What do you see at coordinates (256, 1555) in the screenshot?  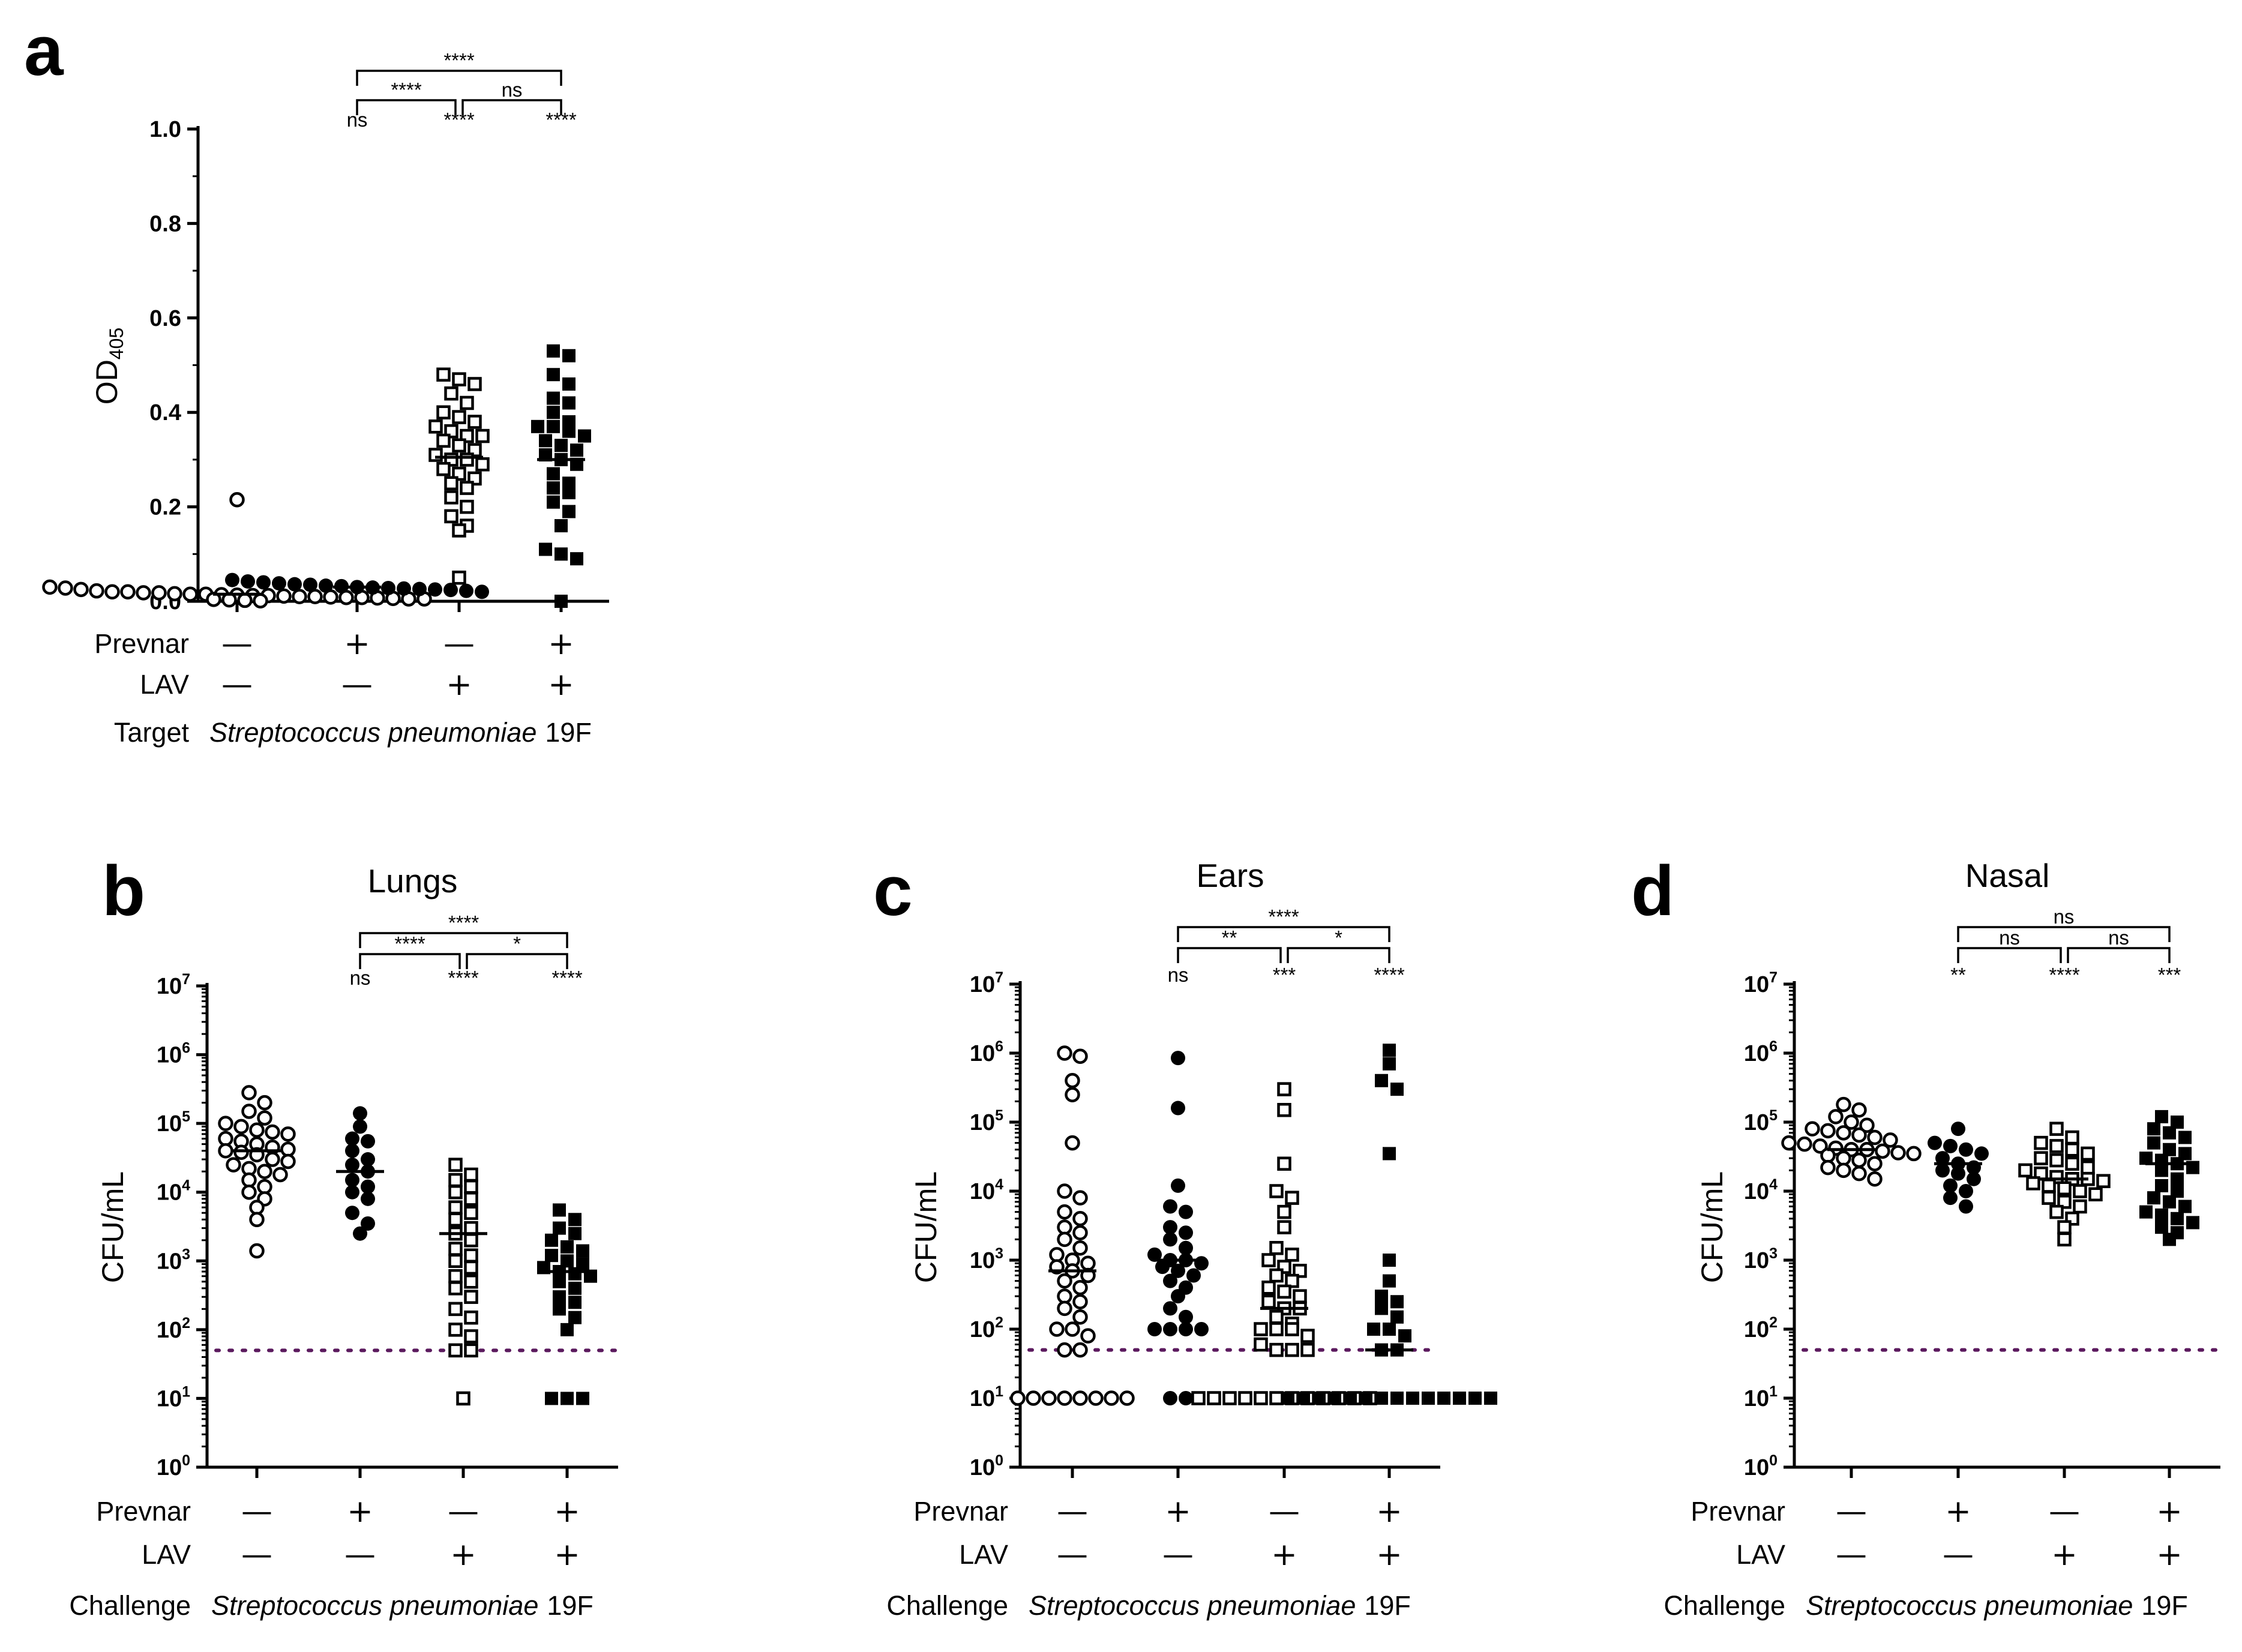 I see `lav-symbol: —` at bounding box center [256, 1555].